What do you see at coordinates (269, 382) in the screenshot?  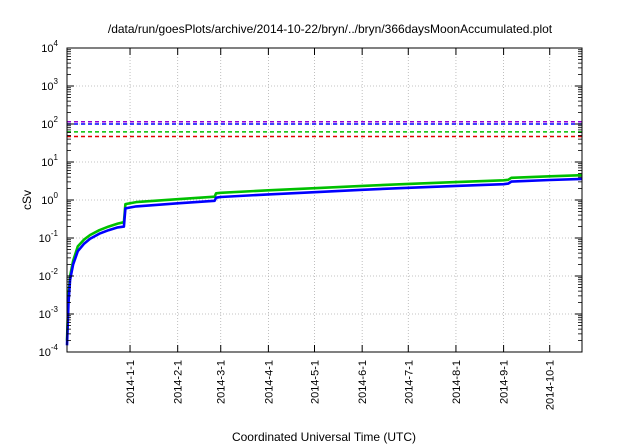 I see `x-tick-label: 2014-4-1` at bounding box center [269, 382].